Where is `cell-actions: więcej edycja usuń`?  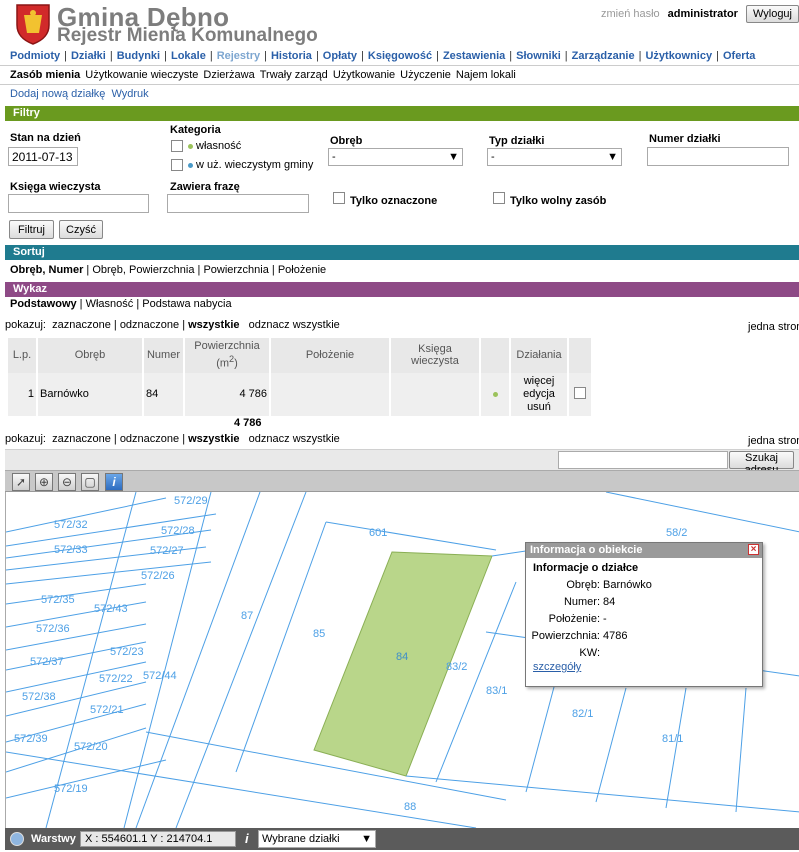 cell-actions: więcej edycja usuń is located at coordinates (539, 394).